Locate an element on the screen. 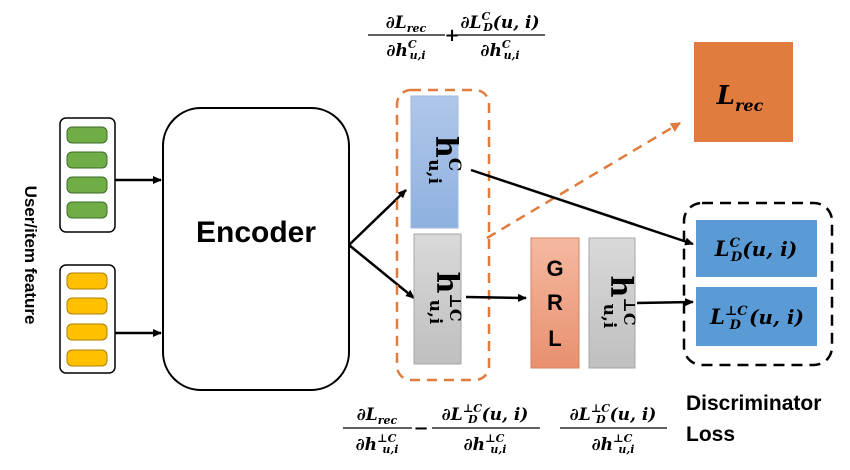 This screenshot has height=470, width=850. h-perp-reversed-label: h⊥Cu,i is located at coordinates (619, 302).